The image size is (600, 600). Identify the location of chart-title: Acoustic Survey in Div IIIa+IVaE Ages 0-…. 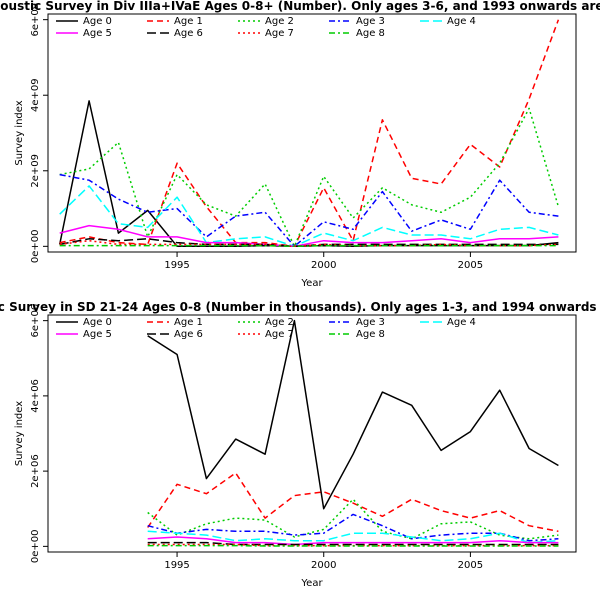
(300, 6).